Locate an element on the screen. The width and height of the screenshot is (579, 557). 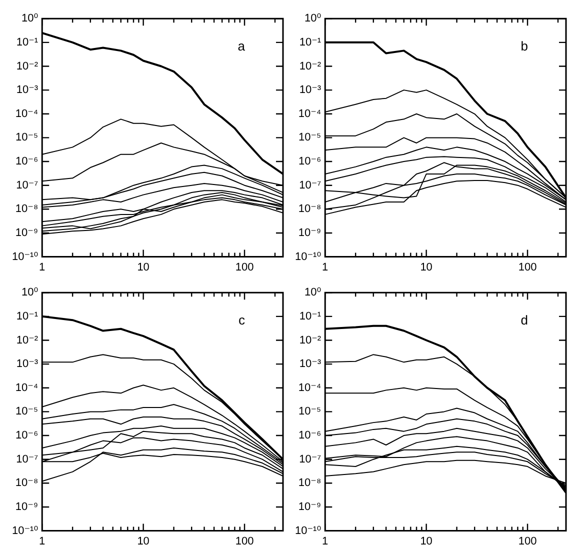
annotation: b is located at coordinates (524, 46).